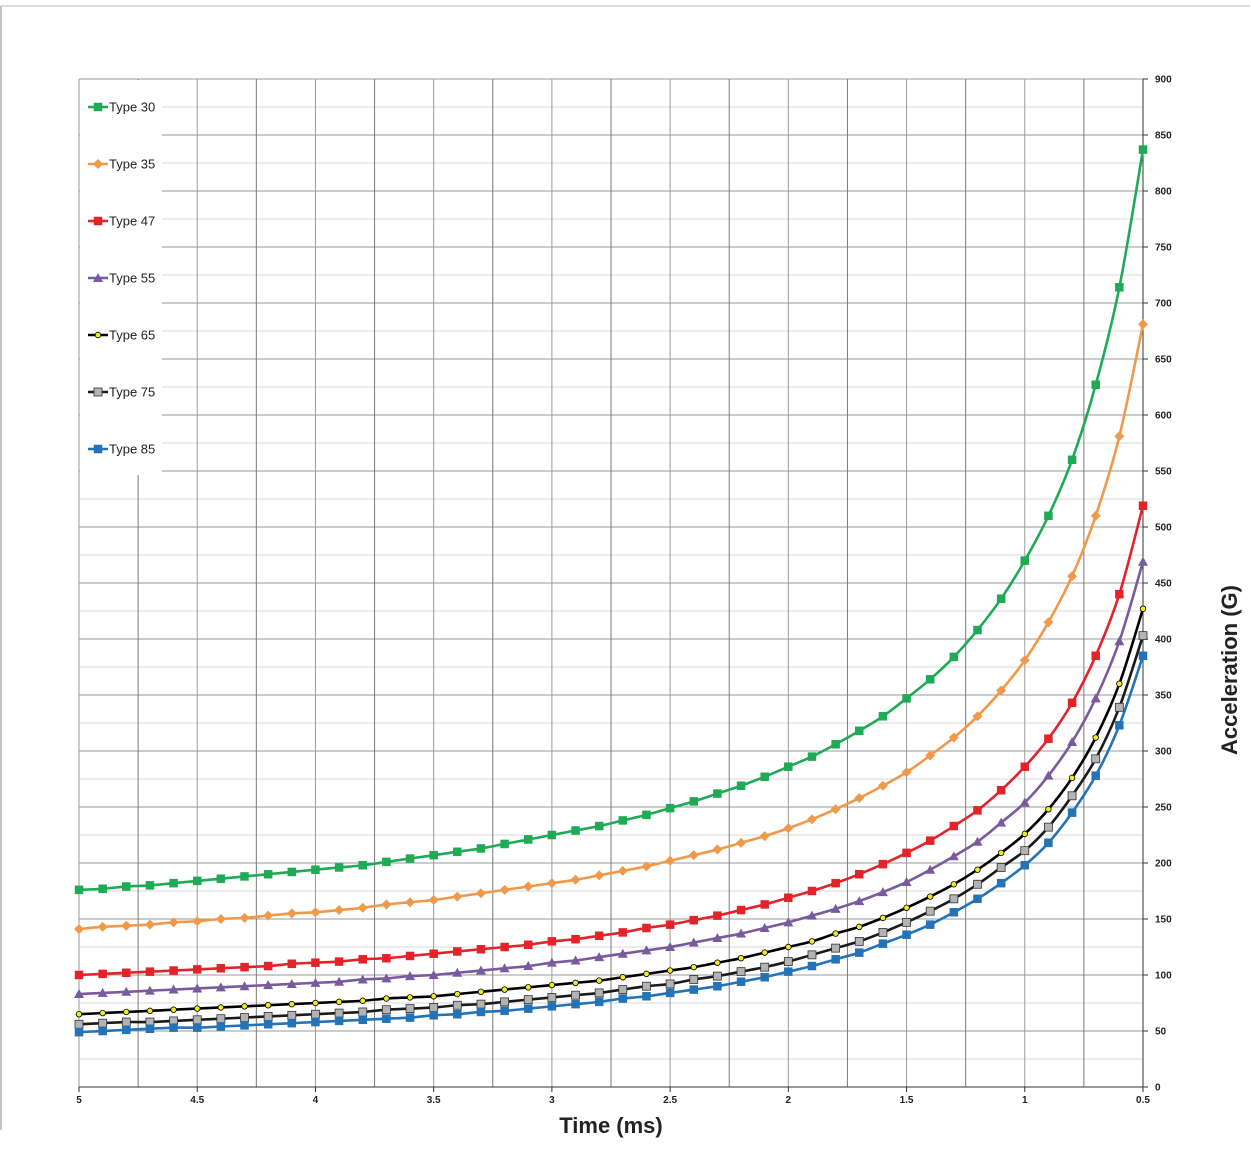 This screenshot has height=1149, width=1251. What do you see at coordinates (132, 107) in the screenshot?
I see `legend-label: Type 30` at bounding box center [132, 107].